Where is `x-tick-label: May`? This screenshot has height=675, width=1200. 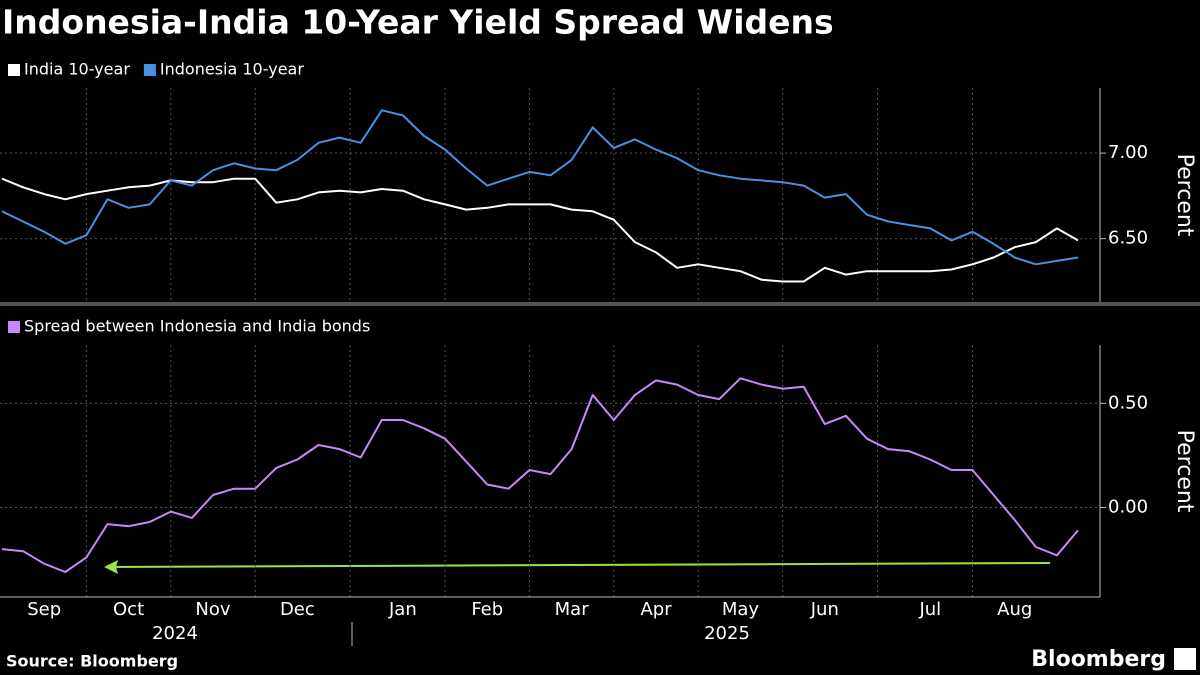 x-tick-label: May is located at coordinates (741, 609).